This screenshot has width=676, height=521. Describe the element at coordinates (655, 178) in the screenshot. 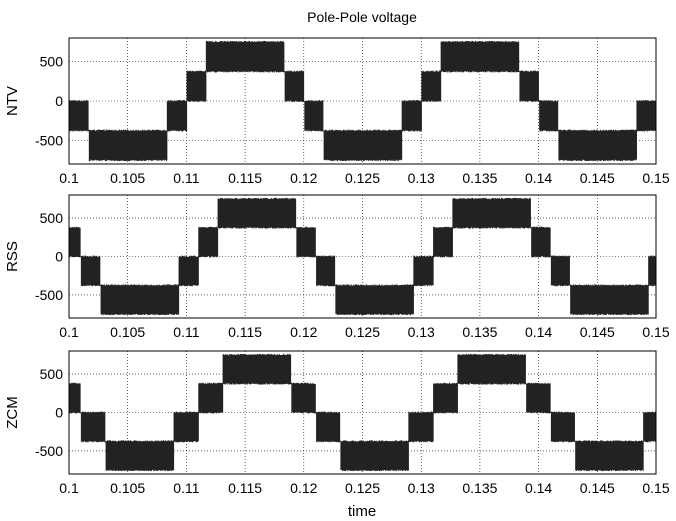

I see `ntv-xtick-label: 0.15` at that location.